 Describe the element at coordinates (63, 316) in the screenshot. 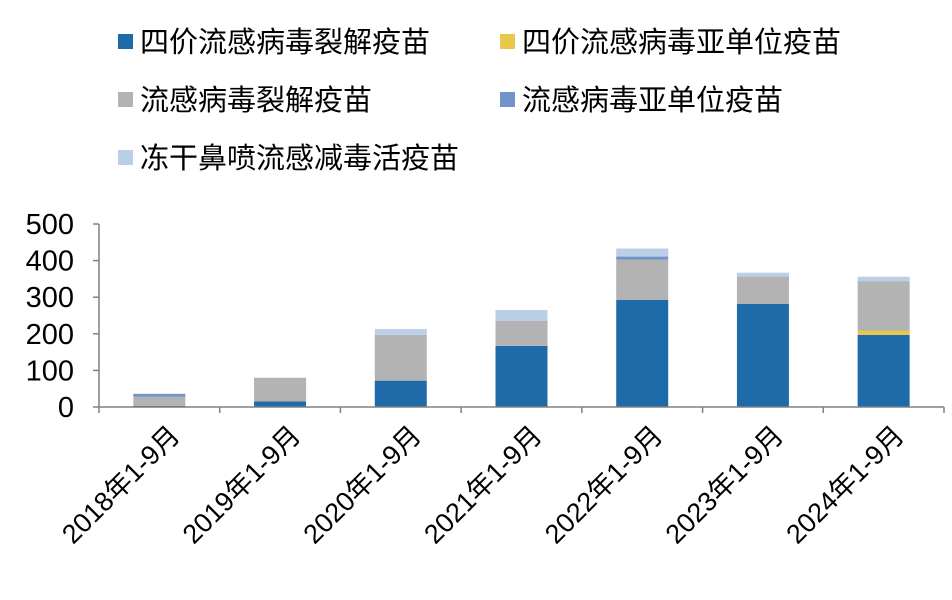

I see `y-axis: 0 100 200 300 400 500` at that location.